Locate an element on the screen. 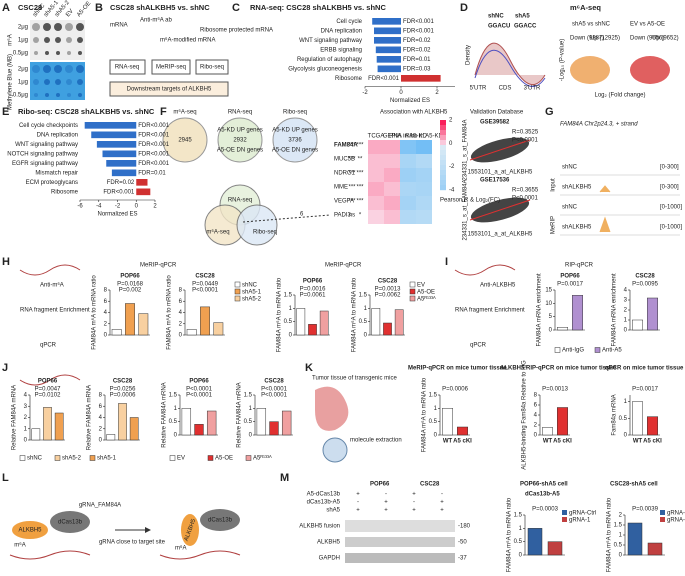  label: POP66-shA5 cell is located at coordinates (544, 485).